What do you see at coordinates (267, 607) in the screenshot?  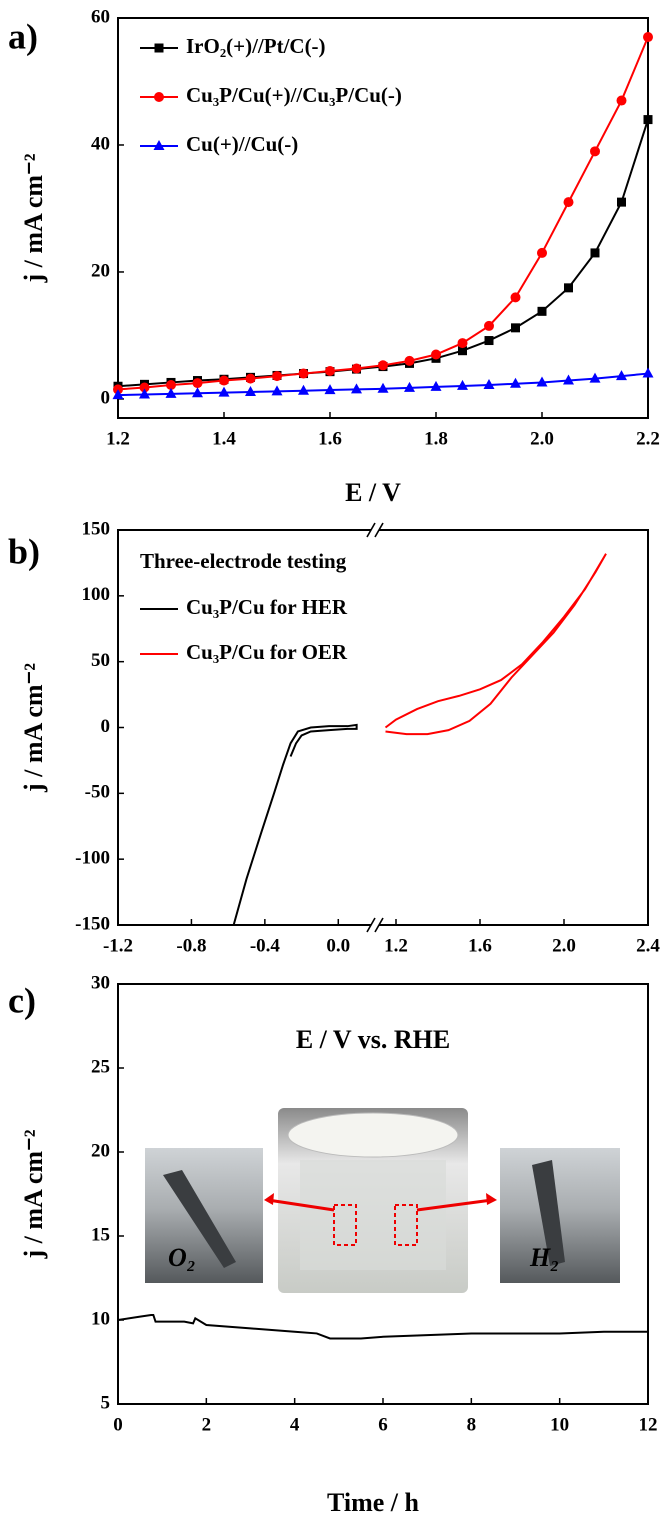 I see `legend-label: Cu₃P/Cu for HER` at bounding box center [267, 607].